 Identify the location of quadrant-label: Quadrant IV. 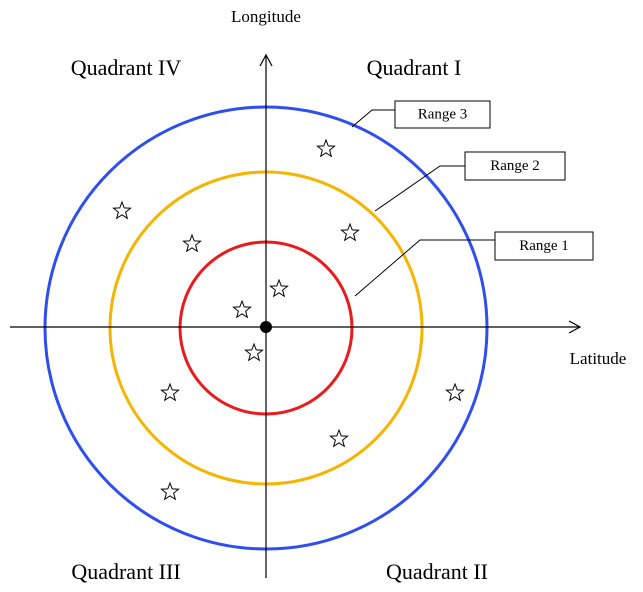
(126, 67).